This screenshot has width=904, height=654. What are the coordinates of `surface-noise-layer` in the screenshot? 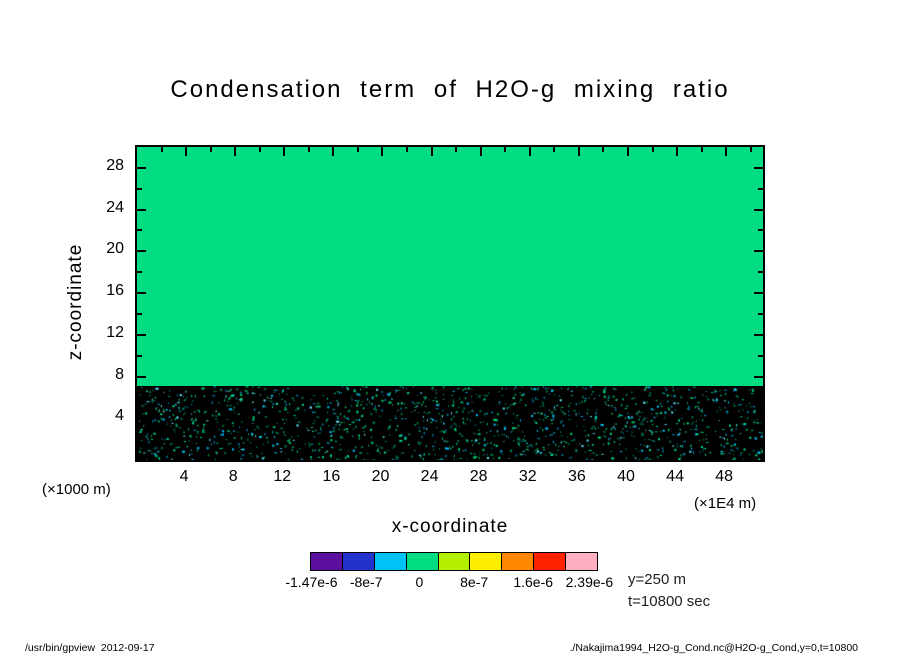 It's located at (450, 423).